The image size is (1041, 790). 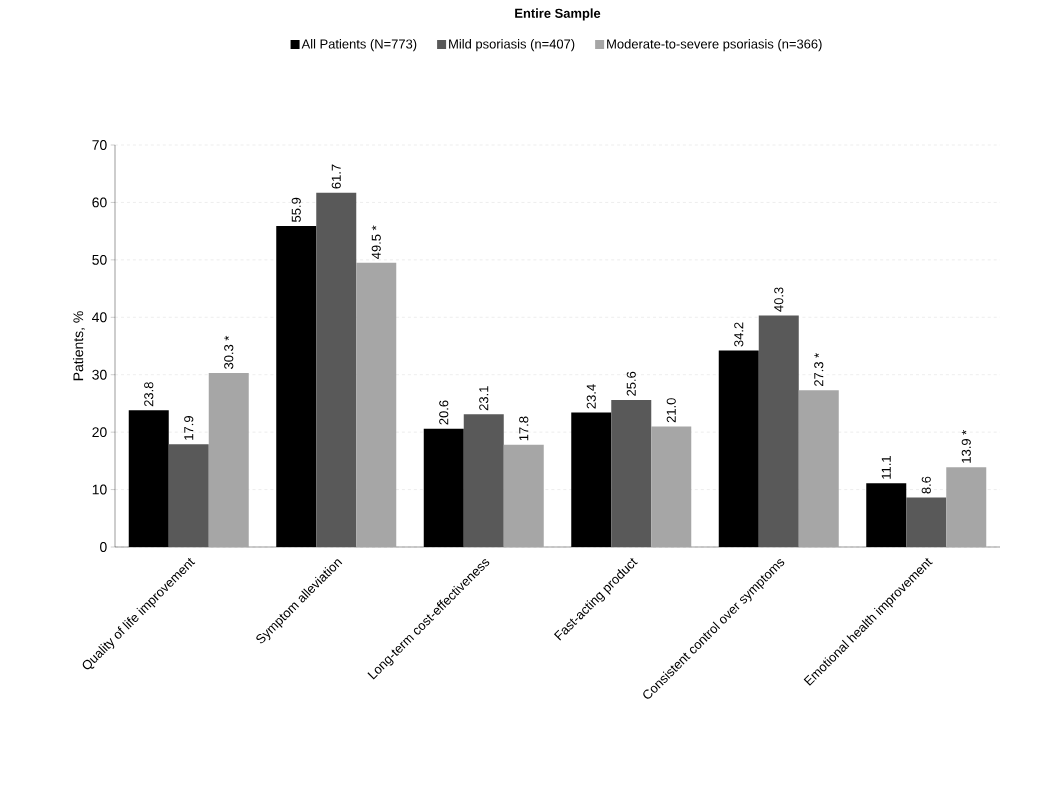 What do you see at coordinates (296, 209) in the screenshot?
I see `data-label: 55.9` at bounding box center [296, 209].